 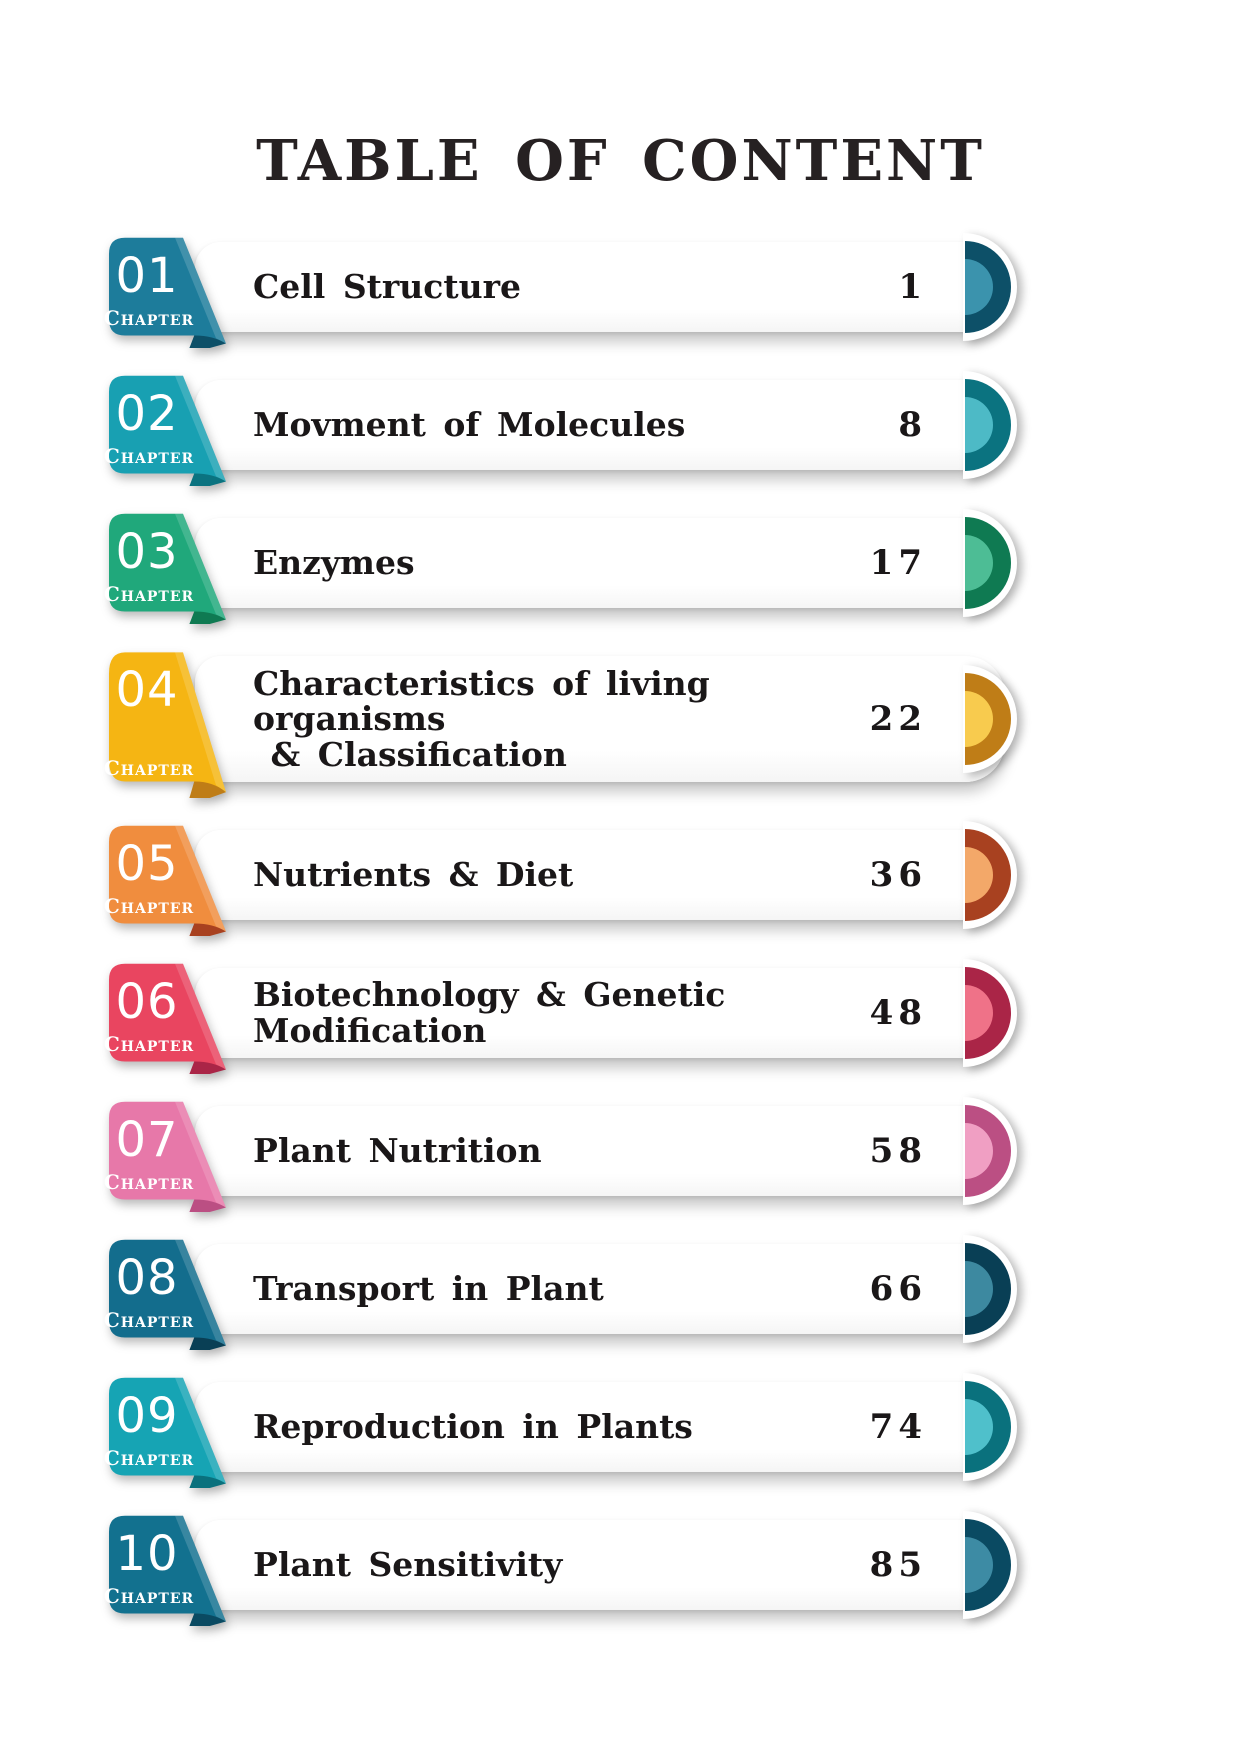 I want to click on chapter-number: 02, so click(x=147, y=414).